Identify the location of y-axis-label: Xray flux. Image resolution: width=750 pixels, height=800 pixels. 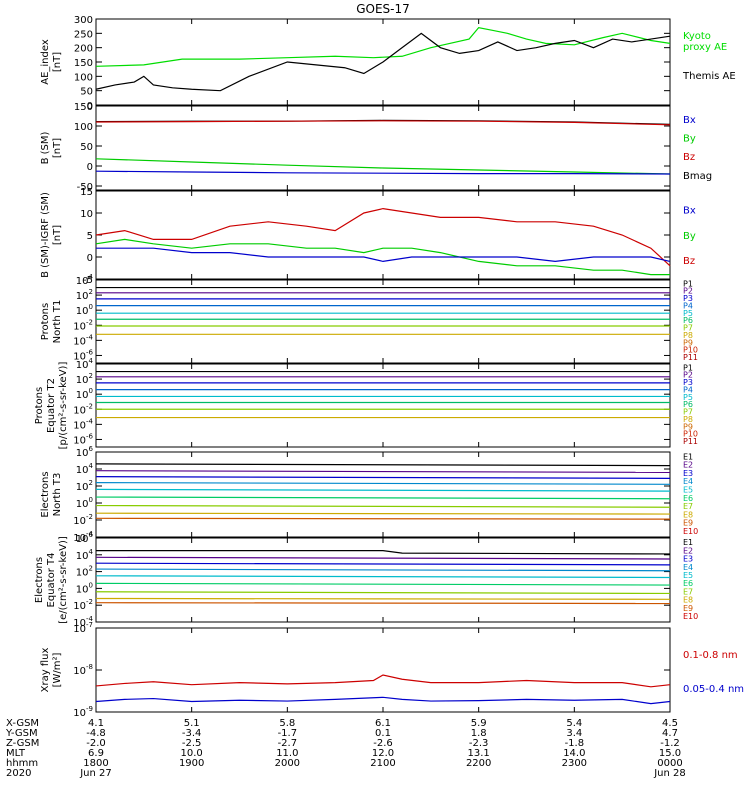
(45, 670).